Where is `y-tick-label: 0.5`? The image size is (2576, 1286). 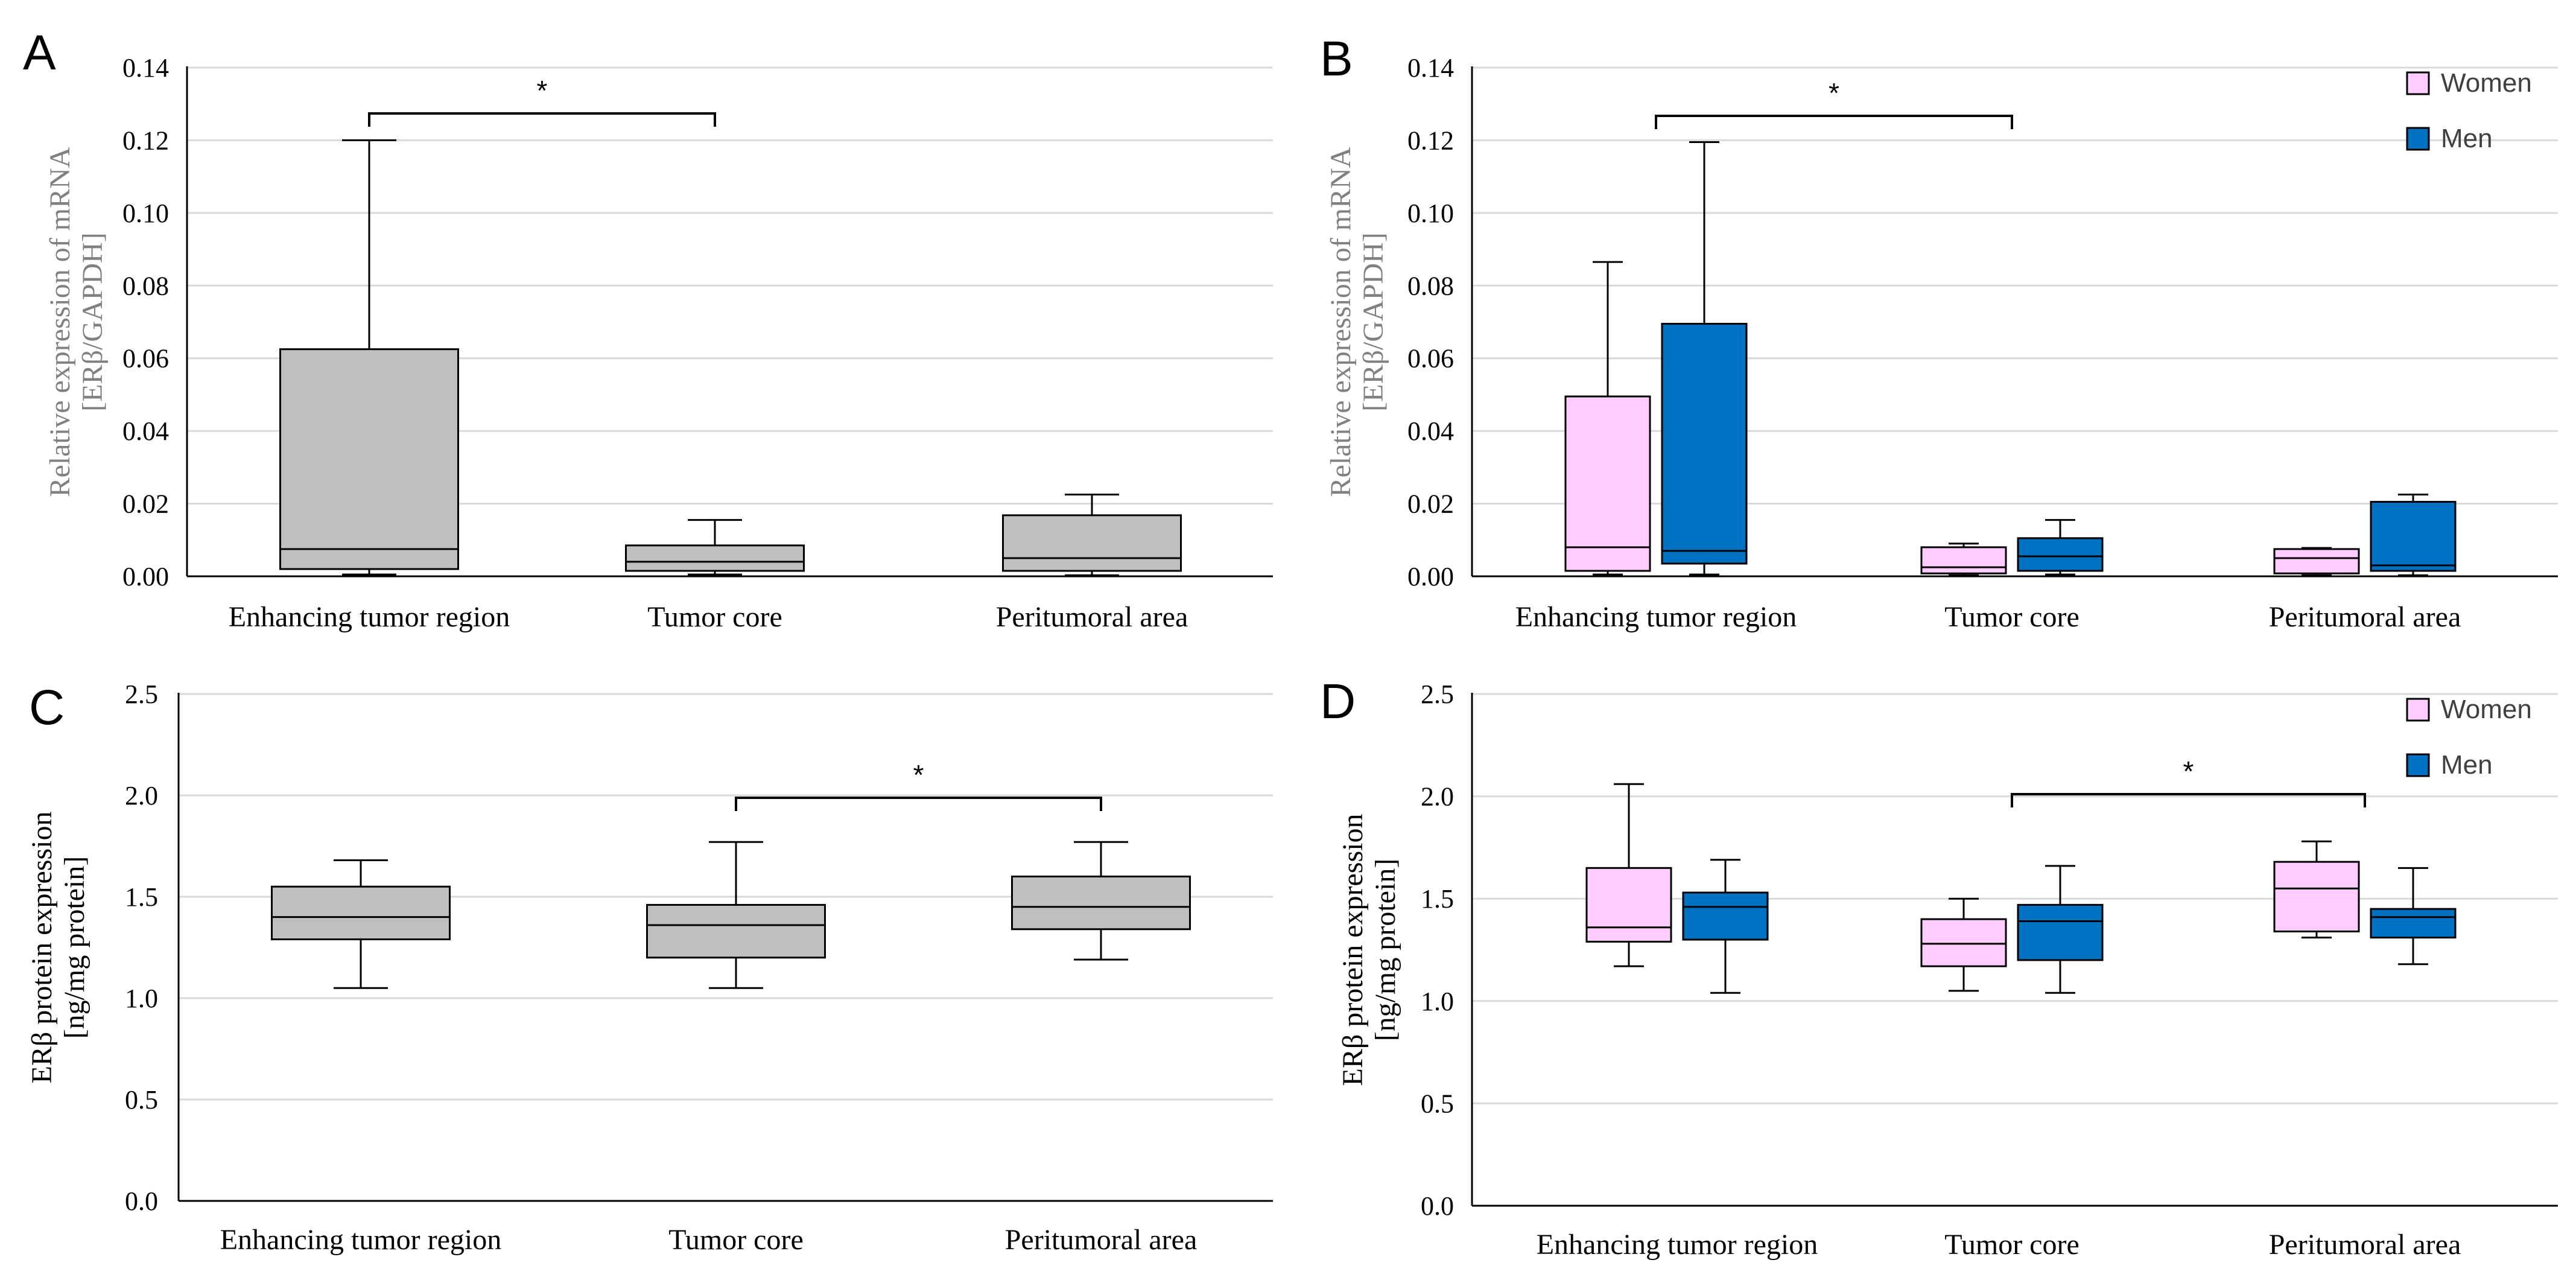 y-tick-label: 0.5 is located at coordinates (141, 1100).